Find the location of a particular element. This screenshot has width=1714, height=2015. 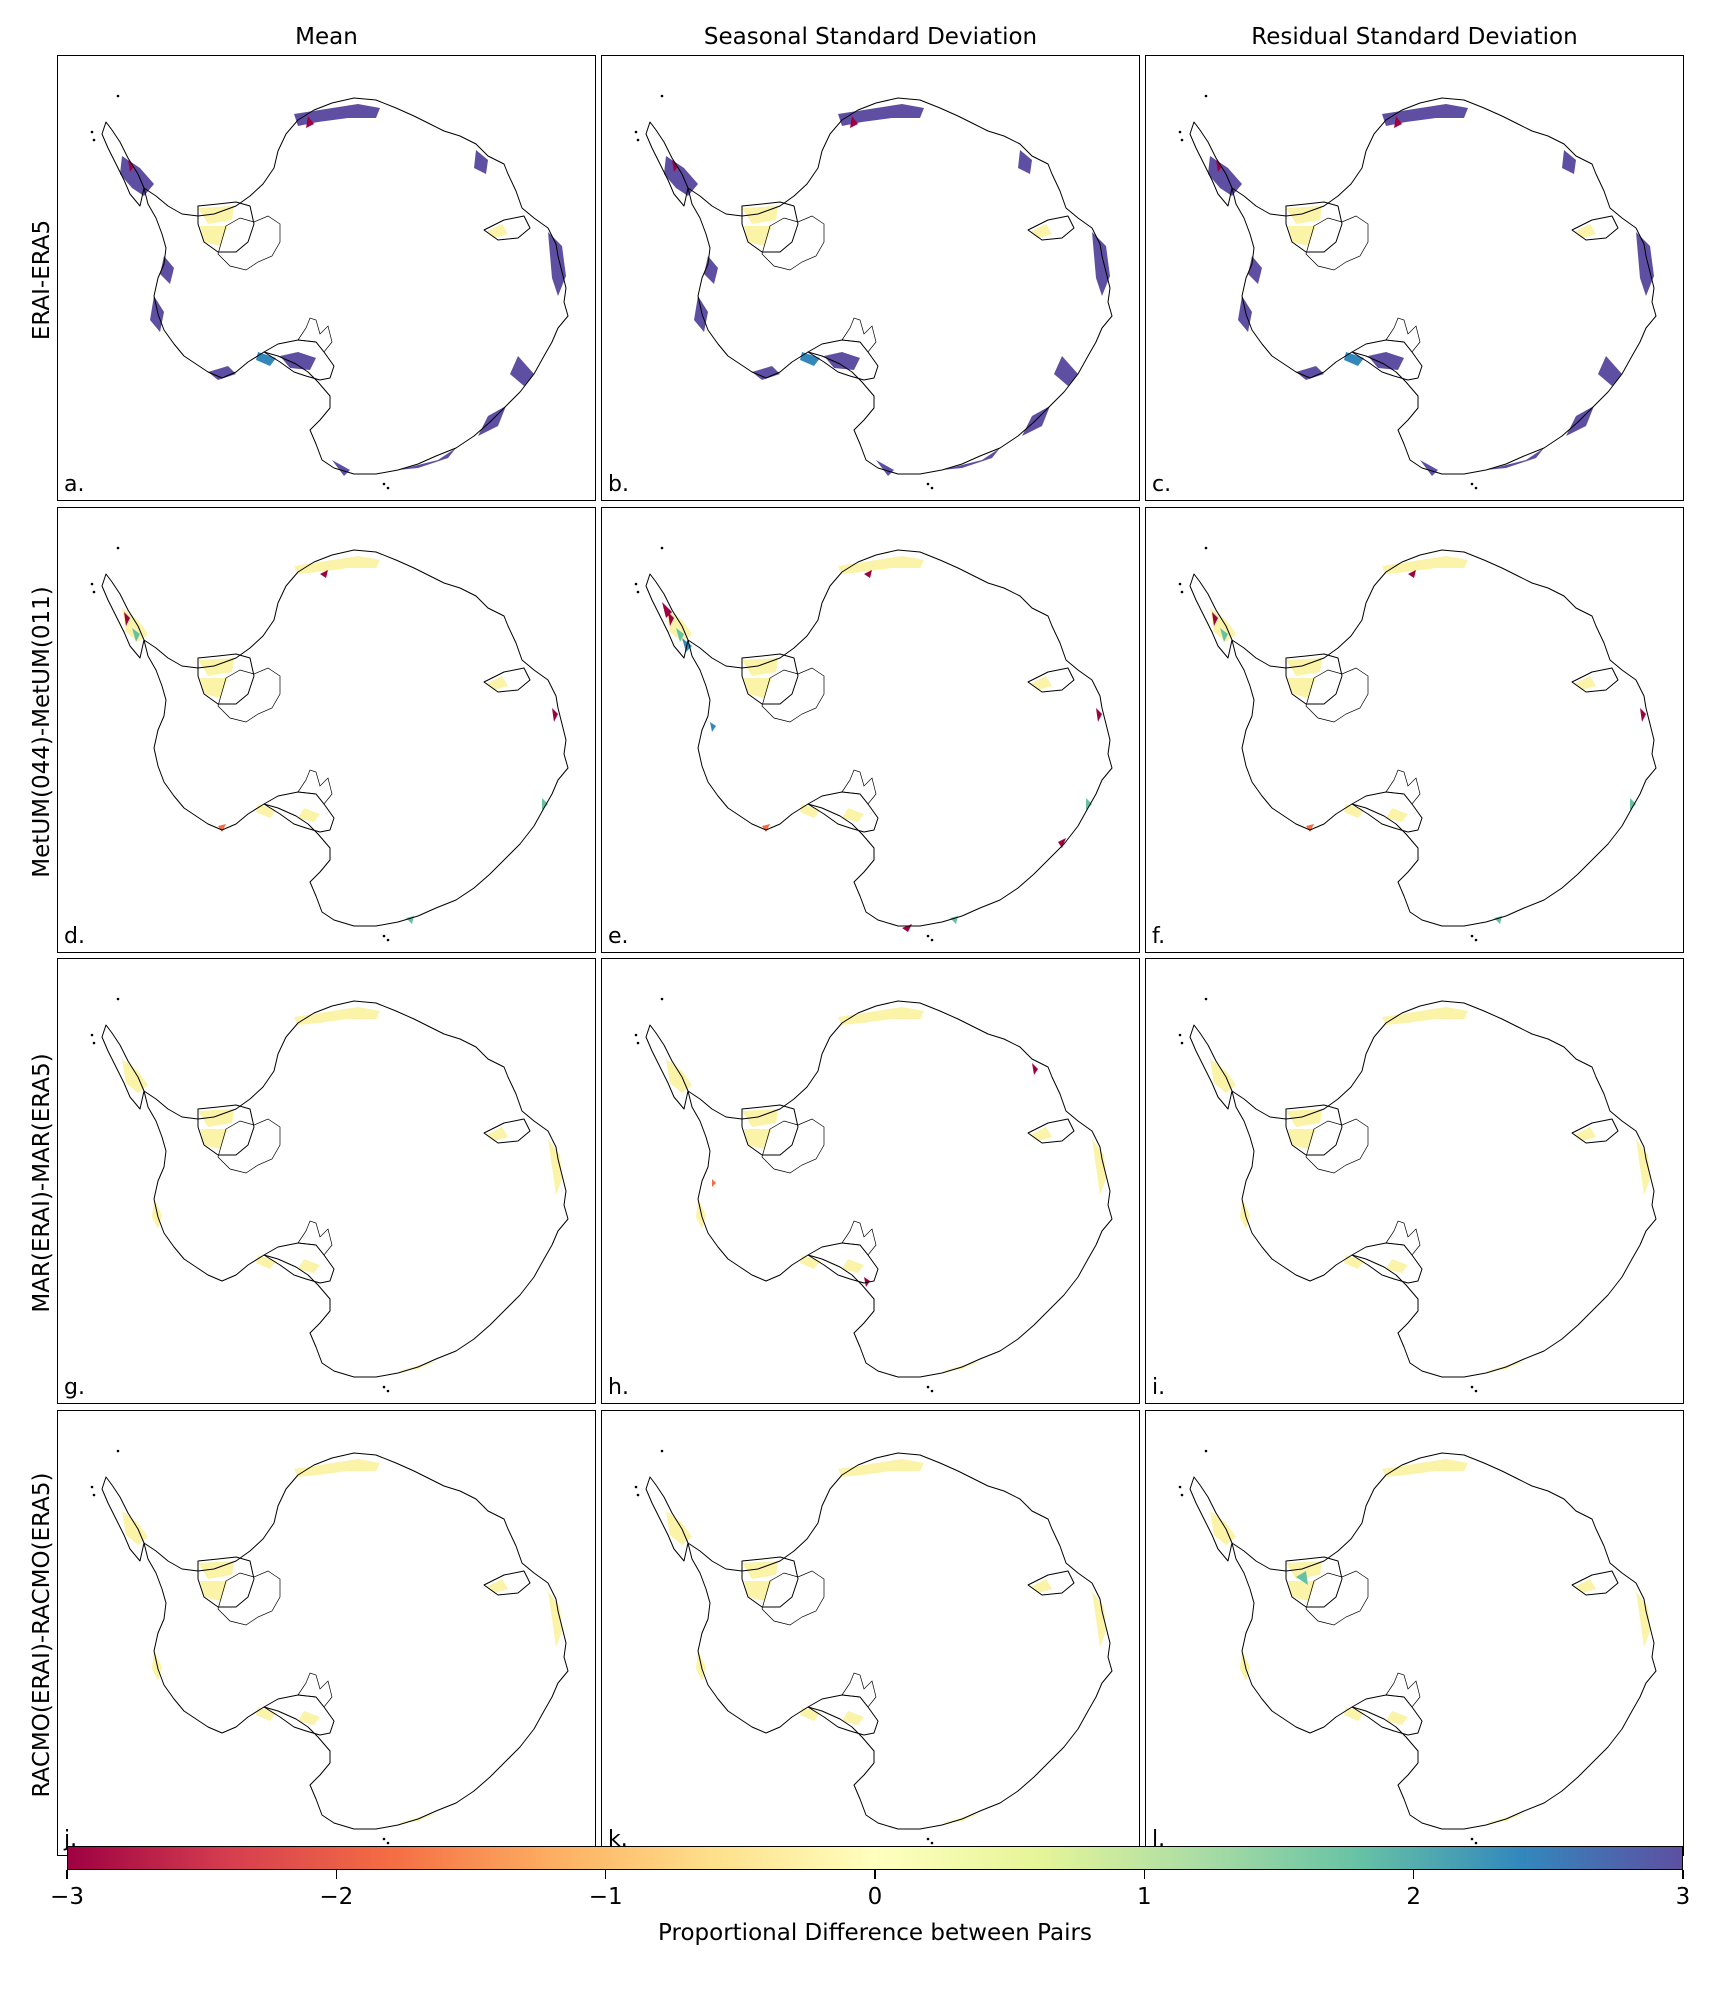

map-panel: h. is located at coordinates (870, 1181).